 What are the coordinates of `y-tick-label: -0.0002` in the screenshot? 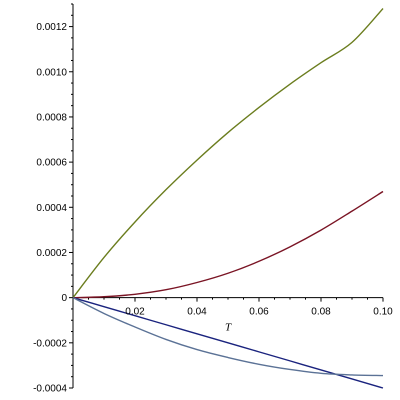 It's located at (50, 343).